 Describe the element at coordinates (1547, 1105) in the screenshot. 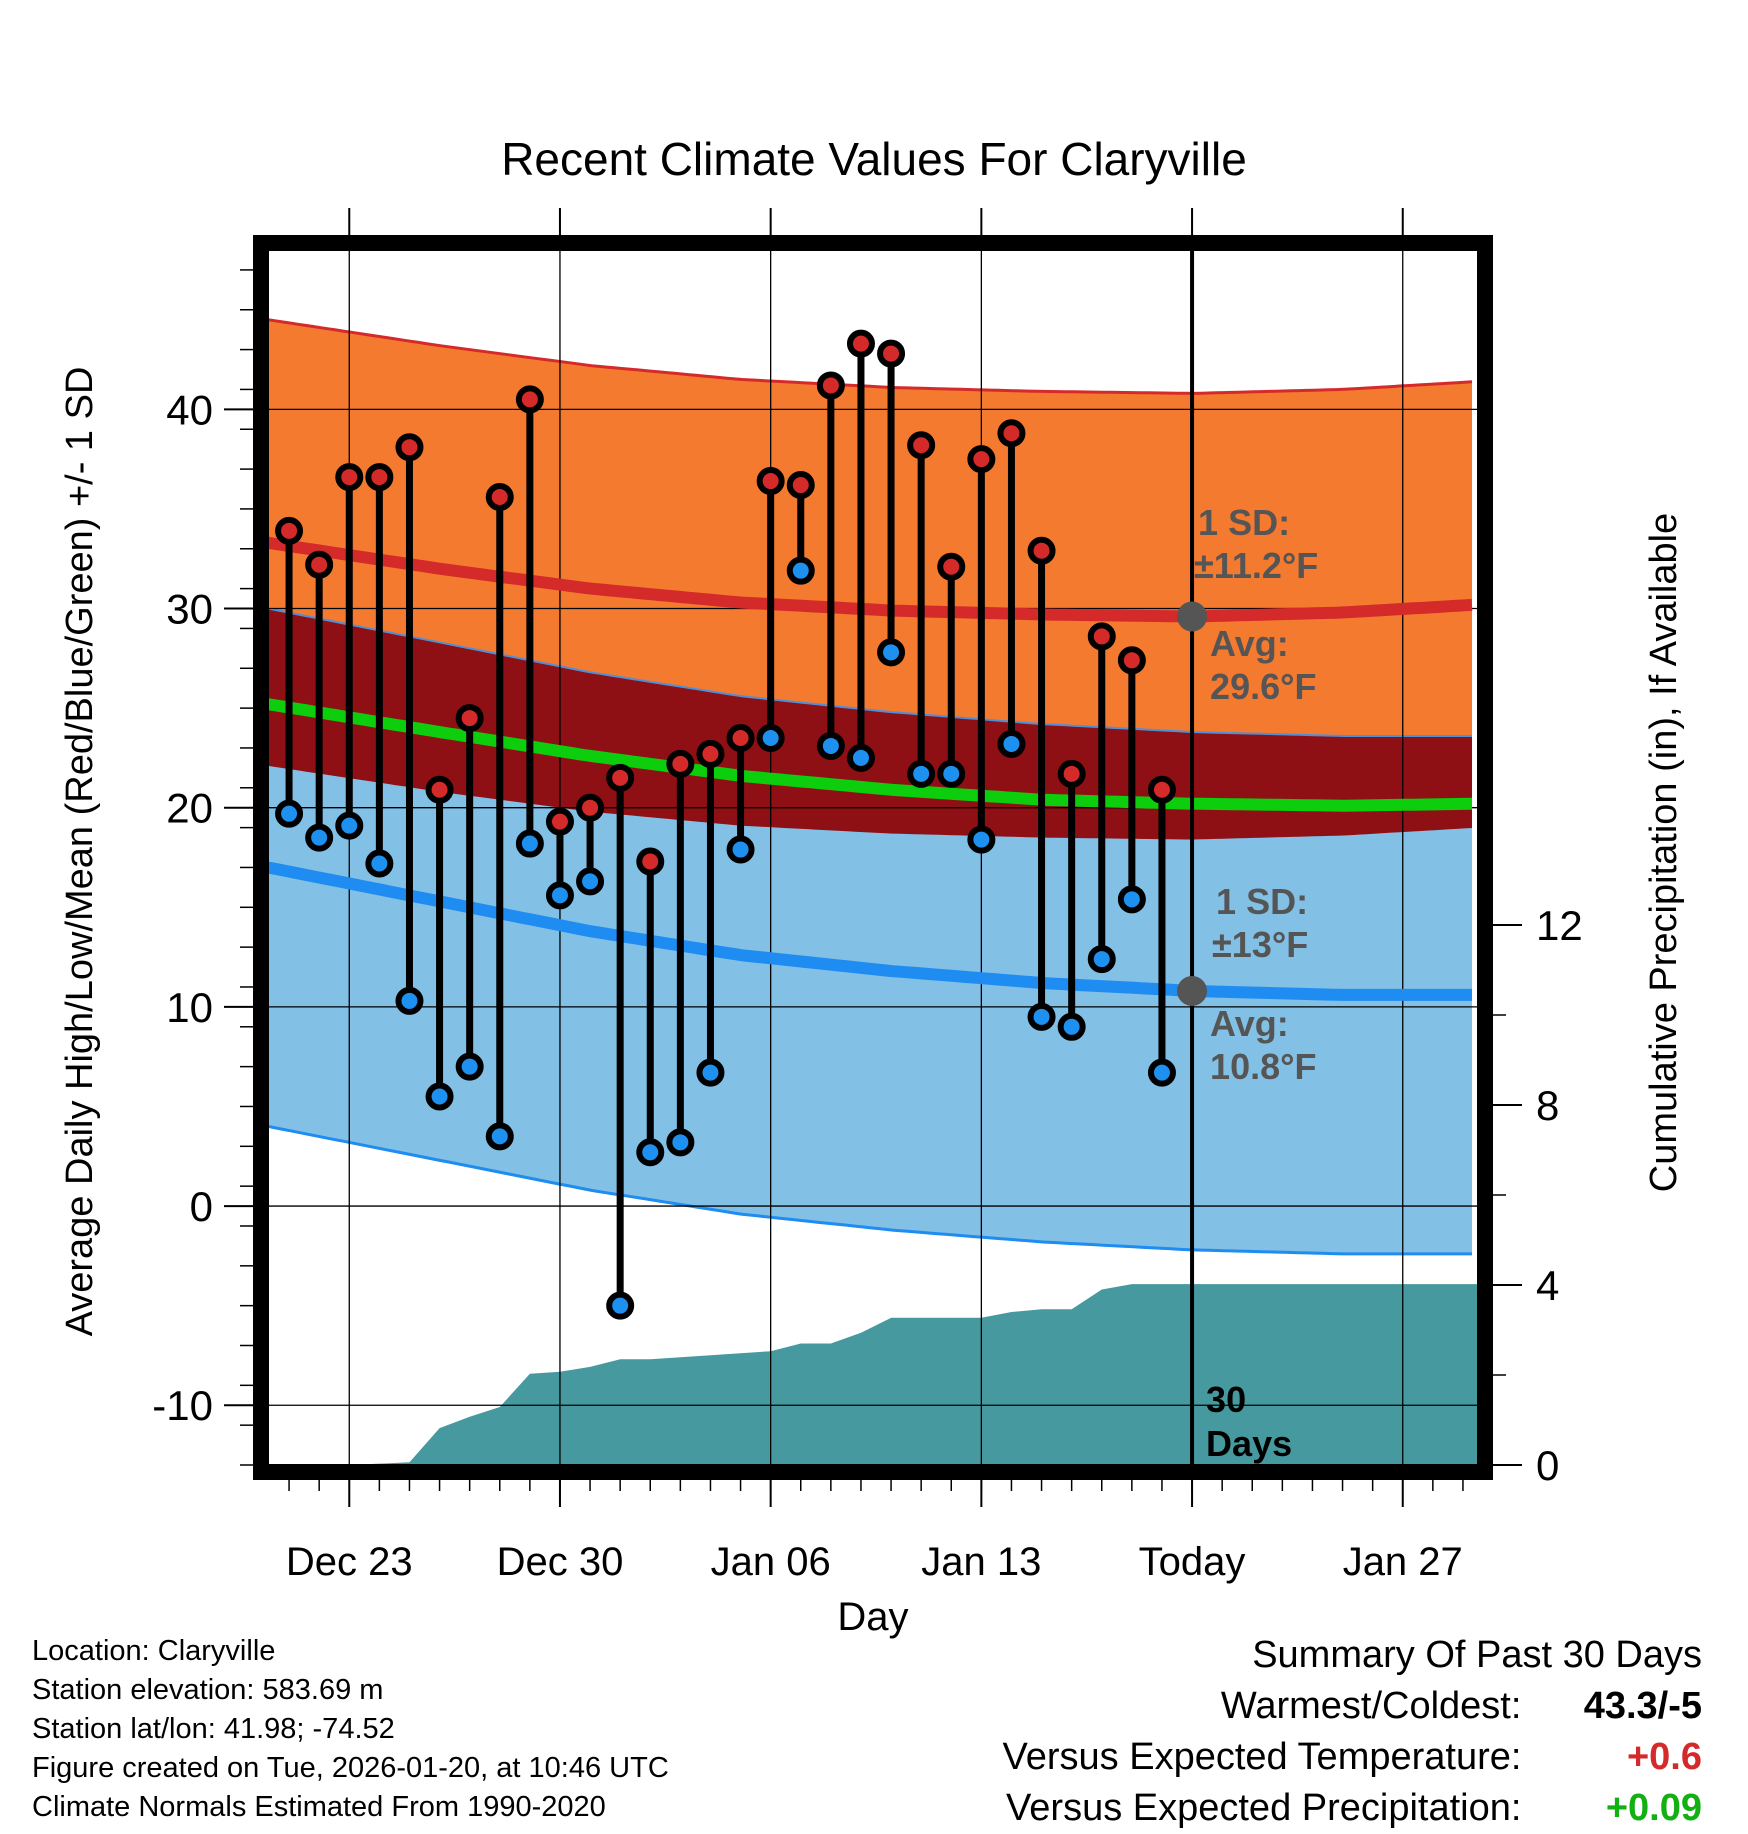

I see `y2-tick-label: 8` at that location.